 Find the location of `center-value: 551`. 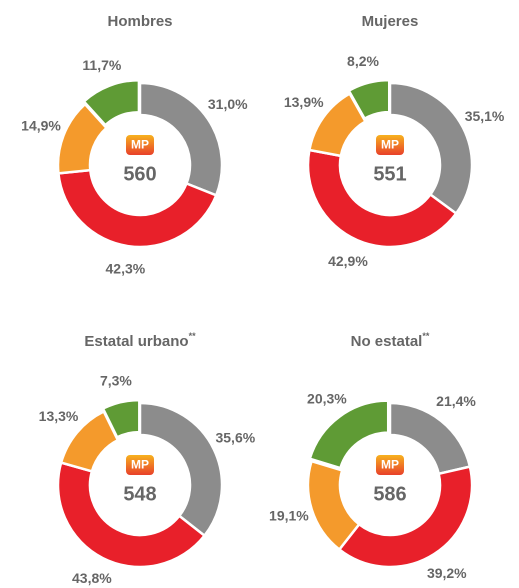

center-value: 551 is located at coordinates (389, 174).